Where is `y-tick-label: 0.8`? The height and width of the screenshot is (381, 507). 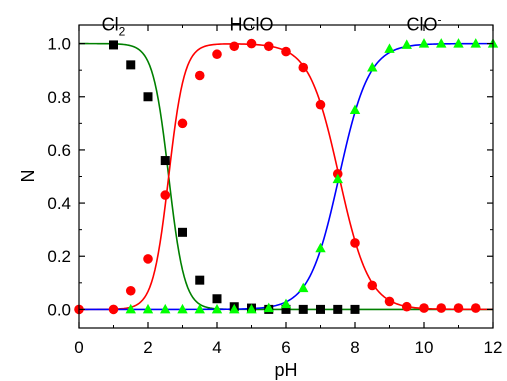
y-tick-label: 0.8 is located at coordinates (59, 97).